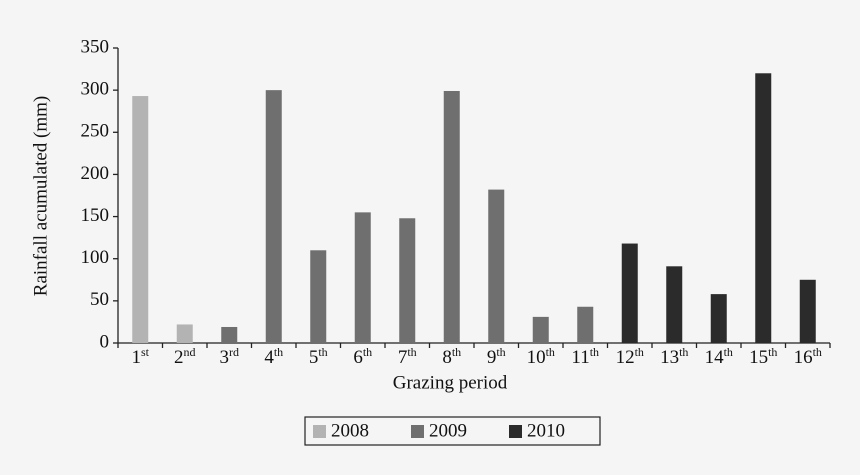 This screenshot has width=860, height=475. Describe the element at coordinates (450, 382) in the screenshot. I see `x-axis-label: Grazing period` at that location.